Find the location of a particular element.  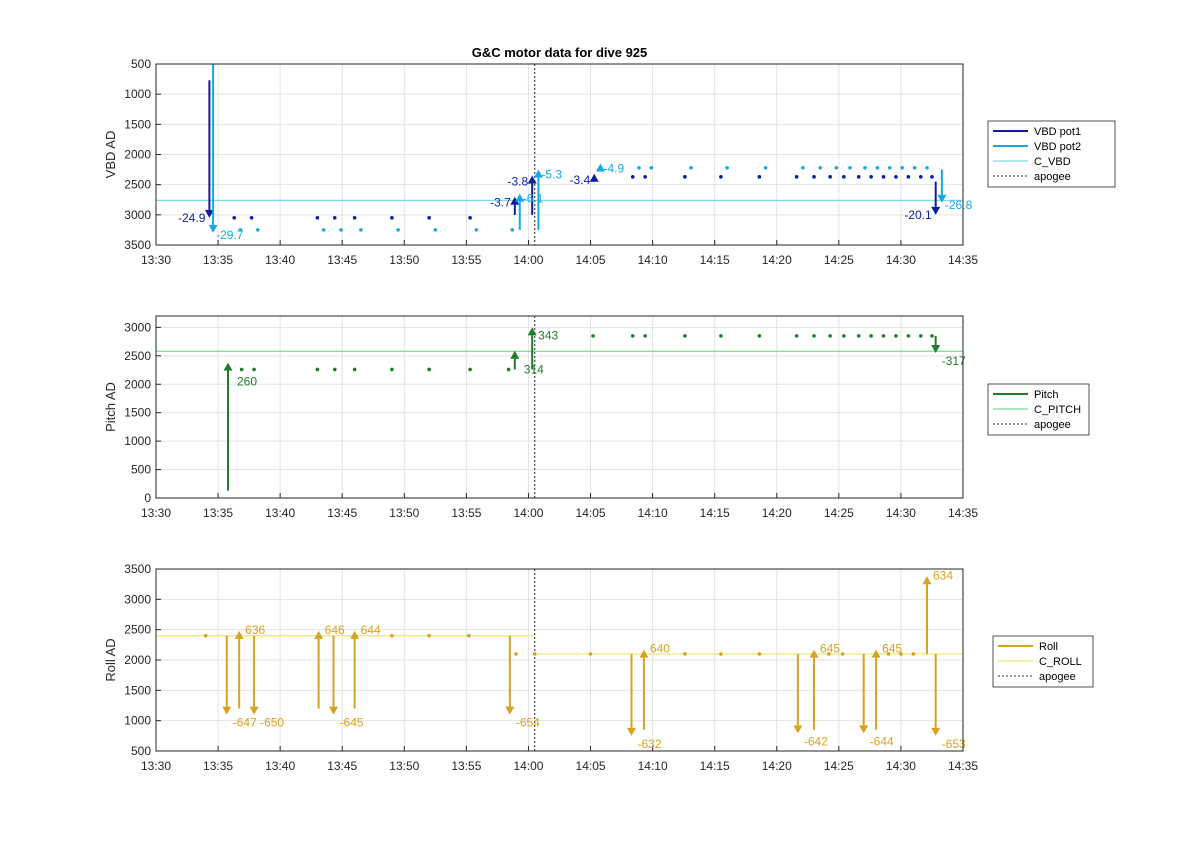

pitch-pitch-arrow-label: 343 is located at coordinates (548, 335).